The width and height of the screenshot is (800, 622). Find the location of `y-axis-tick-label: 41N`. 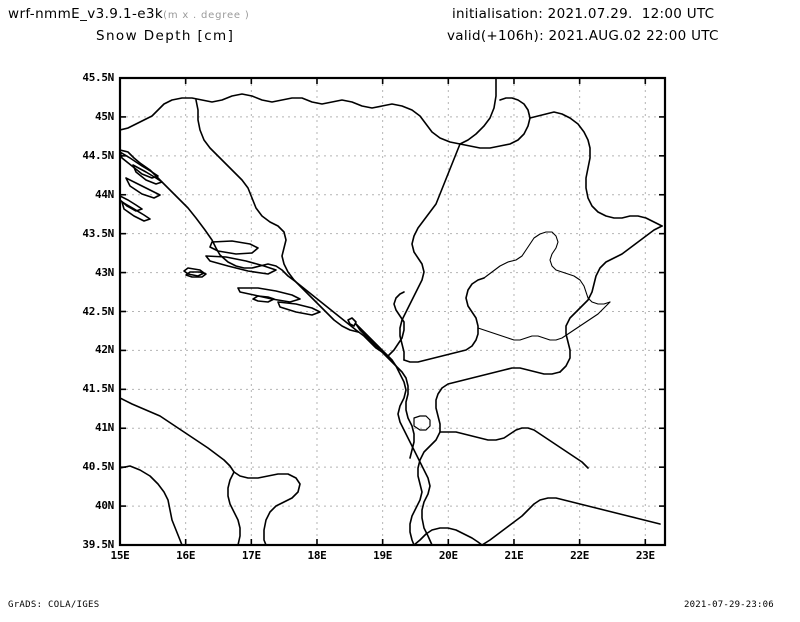

y-axis-tick-label: 41N is located at coordinates (104, 428).